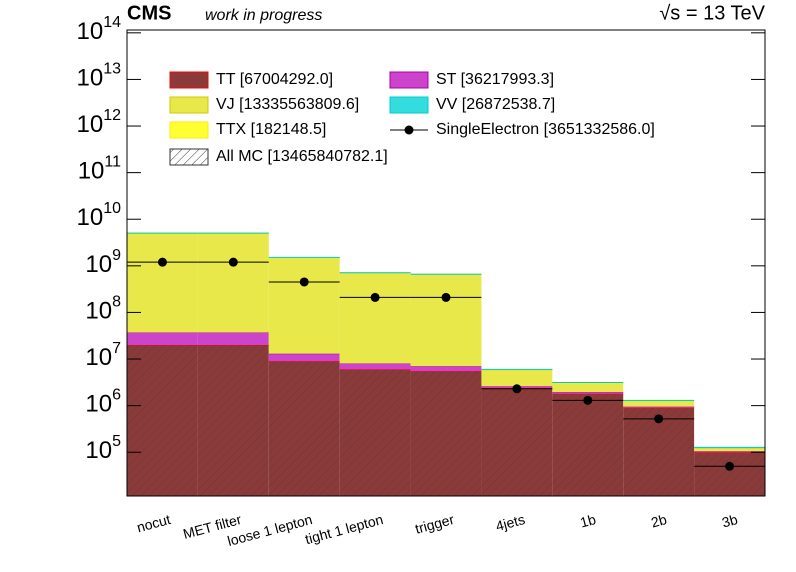  What do you see at coordinates (729, 521) in the screenshot?
I see `x-tick-label: 3b` at bounding box center [729, 521].